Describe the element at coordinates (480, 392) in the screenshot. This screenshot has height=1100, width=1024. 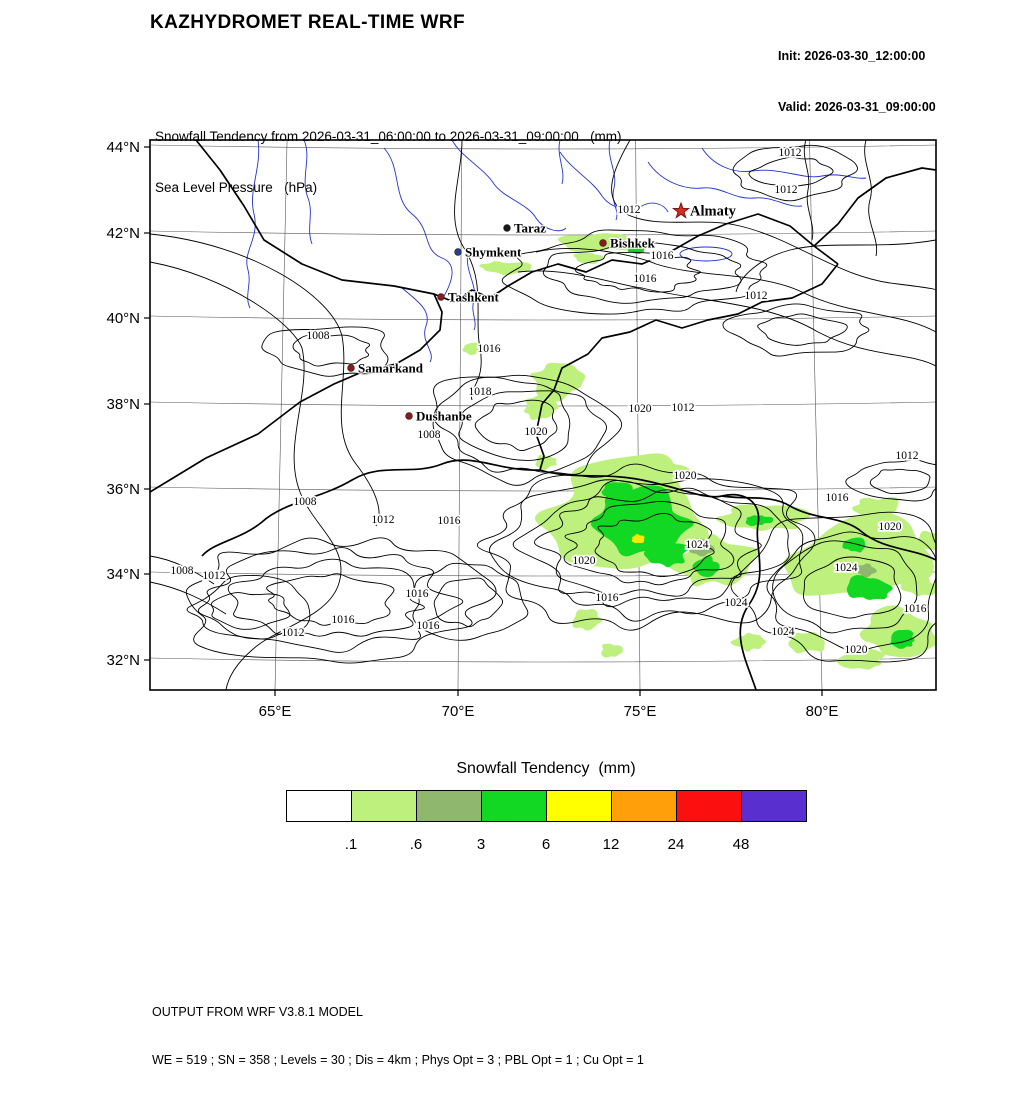
I see `isobar-label: 1018` at that location.